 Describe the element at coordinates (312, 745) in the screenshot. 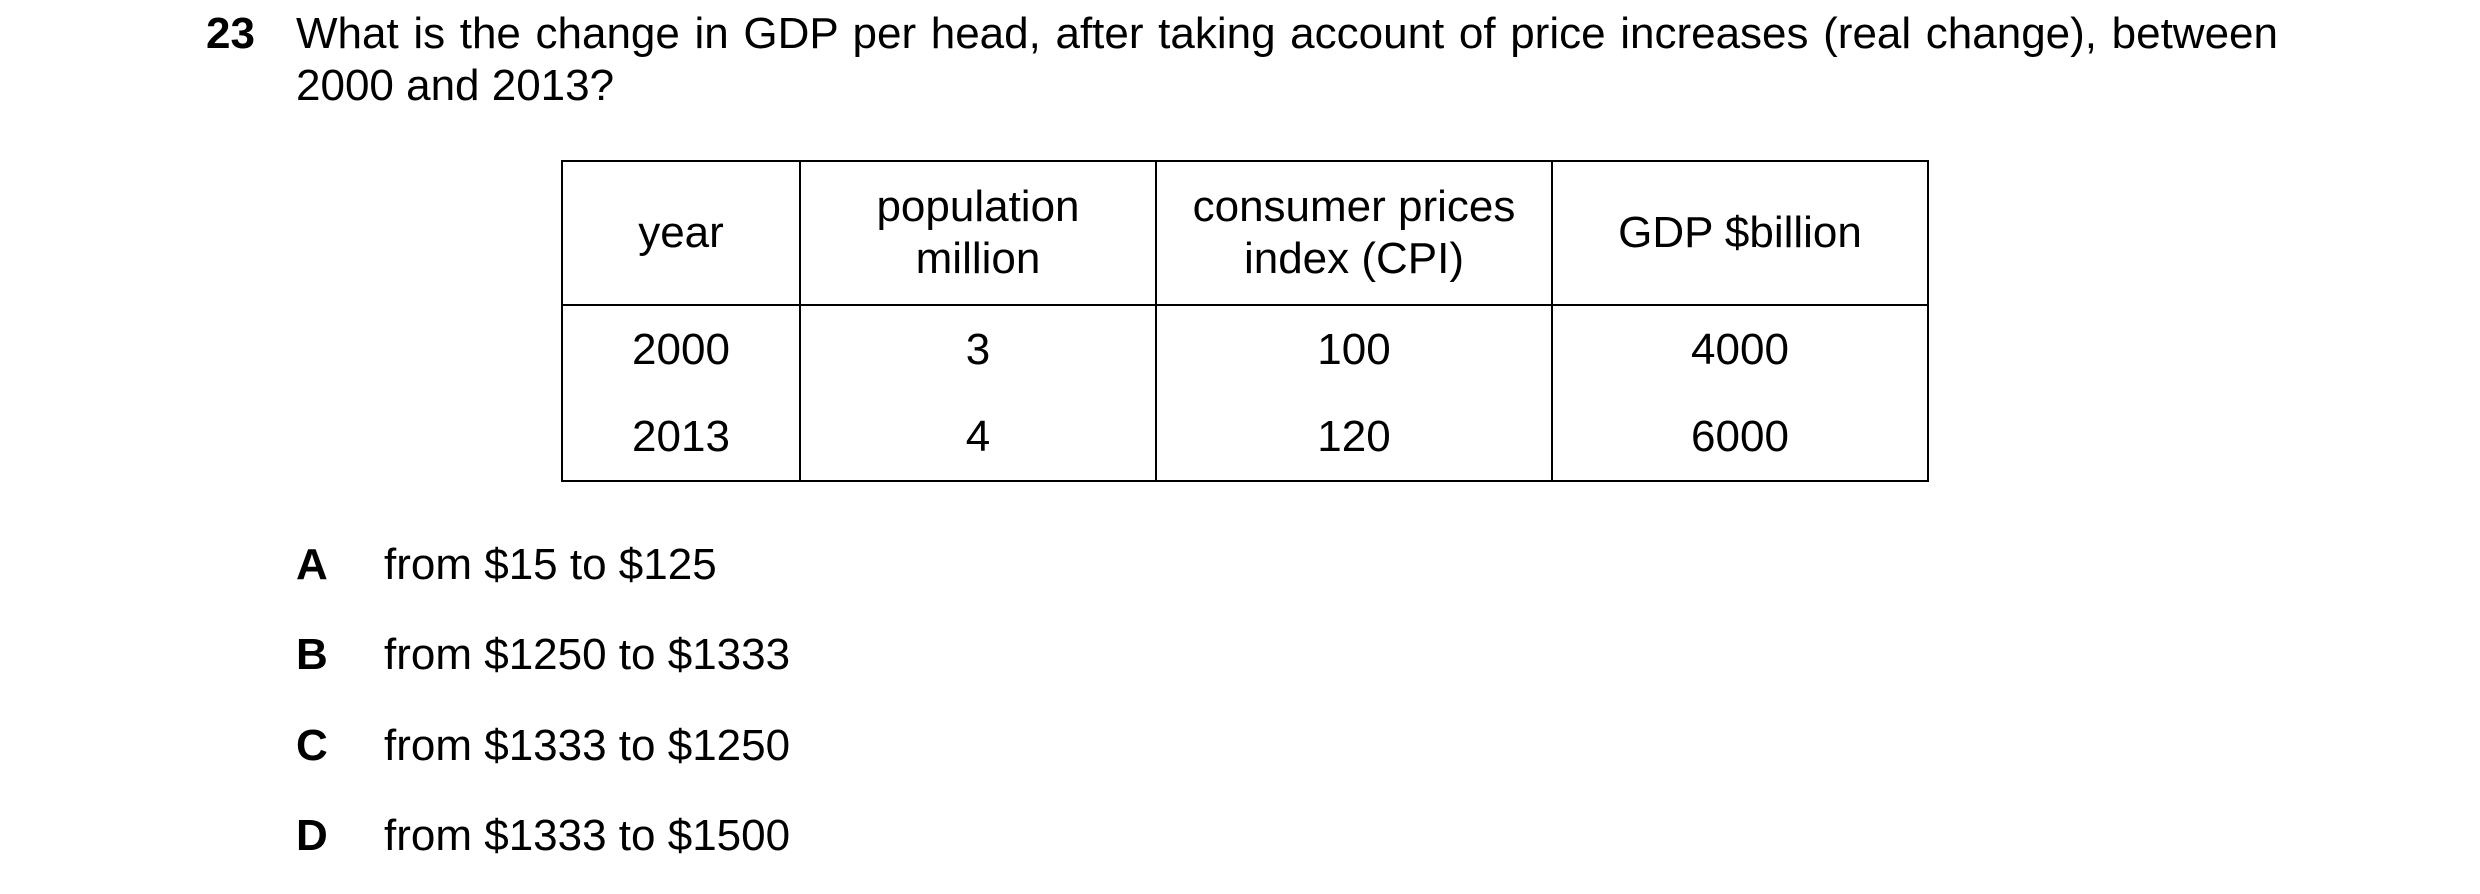

I see `option-letter: C` at that location.